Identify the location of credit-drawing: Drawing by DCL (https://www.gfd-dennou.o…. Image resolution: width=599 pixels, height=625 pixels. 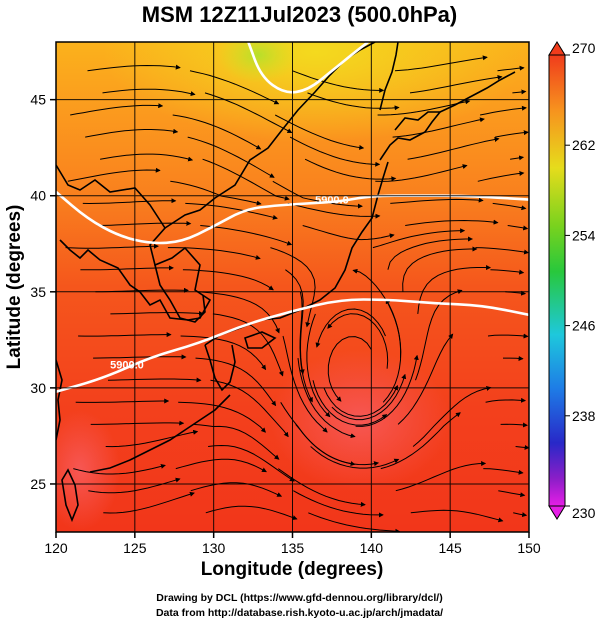
(299, 598).